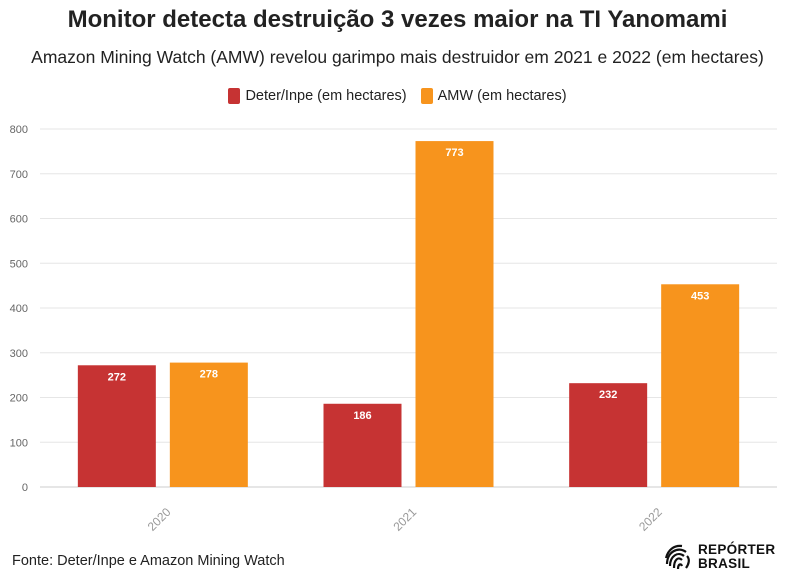  Describe the element at coordinates (724, 563) in the screenshot. I see `logo-line-2: BRASIL` at that location.